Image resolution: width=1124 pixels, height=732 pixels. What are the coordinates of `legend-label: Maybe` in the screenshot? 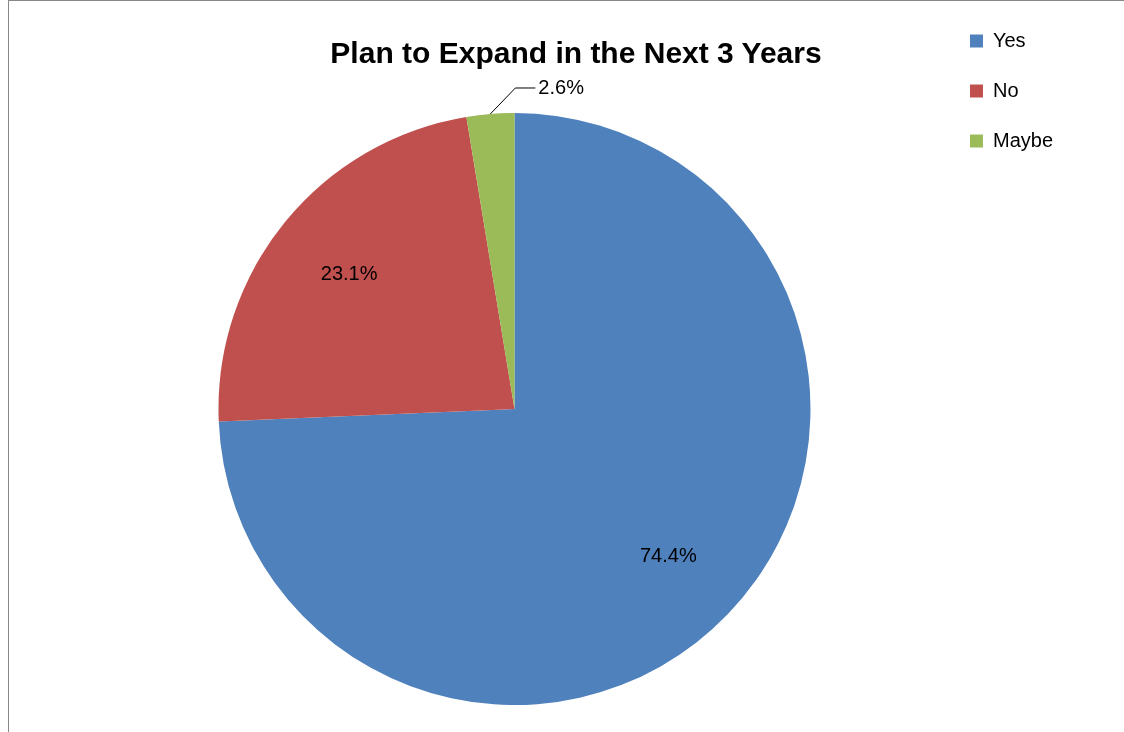 It's located at (1022, 139).